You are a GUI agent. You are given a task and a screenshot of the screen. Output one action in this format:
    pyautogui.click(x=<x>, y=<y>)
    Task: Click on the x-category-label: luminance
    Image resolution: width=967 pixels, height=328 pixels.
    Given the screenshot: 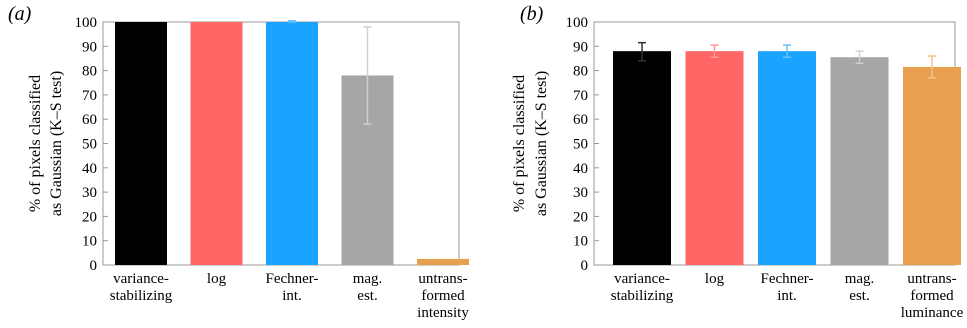 What is the action you would take?
    pyautogui.click(x=932, y=313)
    